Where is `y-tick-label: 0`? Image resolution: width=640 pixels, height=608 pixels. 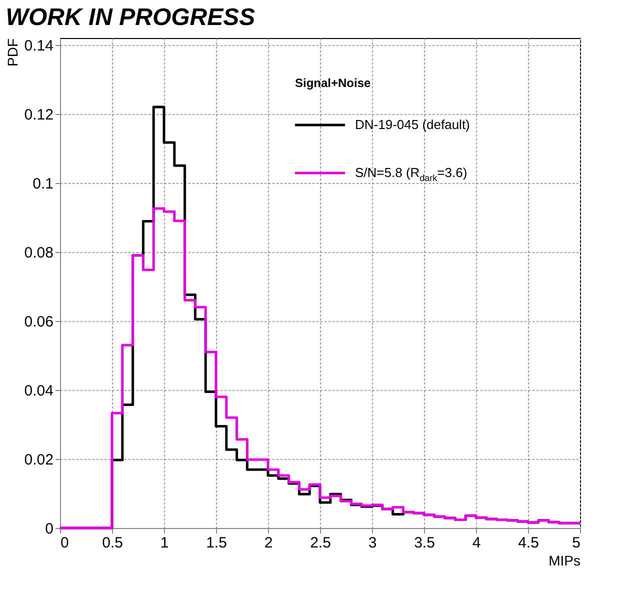
y-tick-label: 0 is located at coordinates (49, 529).